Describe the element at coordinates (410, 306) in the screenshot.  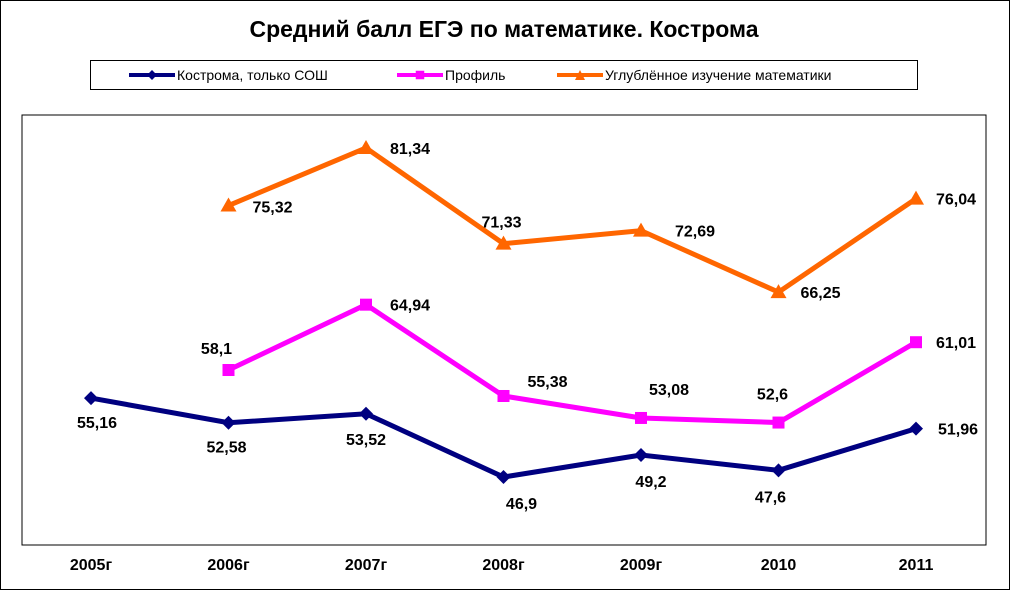
I see `data-label: 64,94` at that location.